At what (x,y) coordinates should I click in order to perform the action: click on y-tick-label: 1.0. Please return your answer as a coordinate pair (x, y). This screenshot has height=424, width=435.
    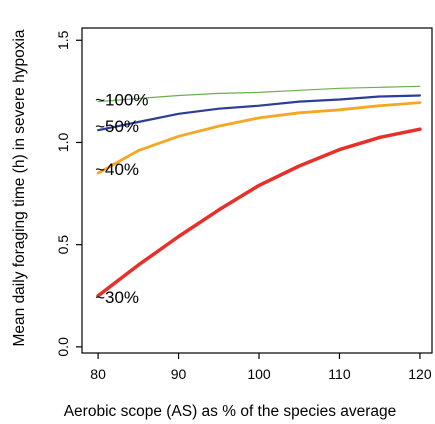
    Looking at the image, I should click on (63, 143).